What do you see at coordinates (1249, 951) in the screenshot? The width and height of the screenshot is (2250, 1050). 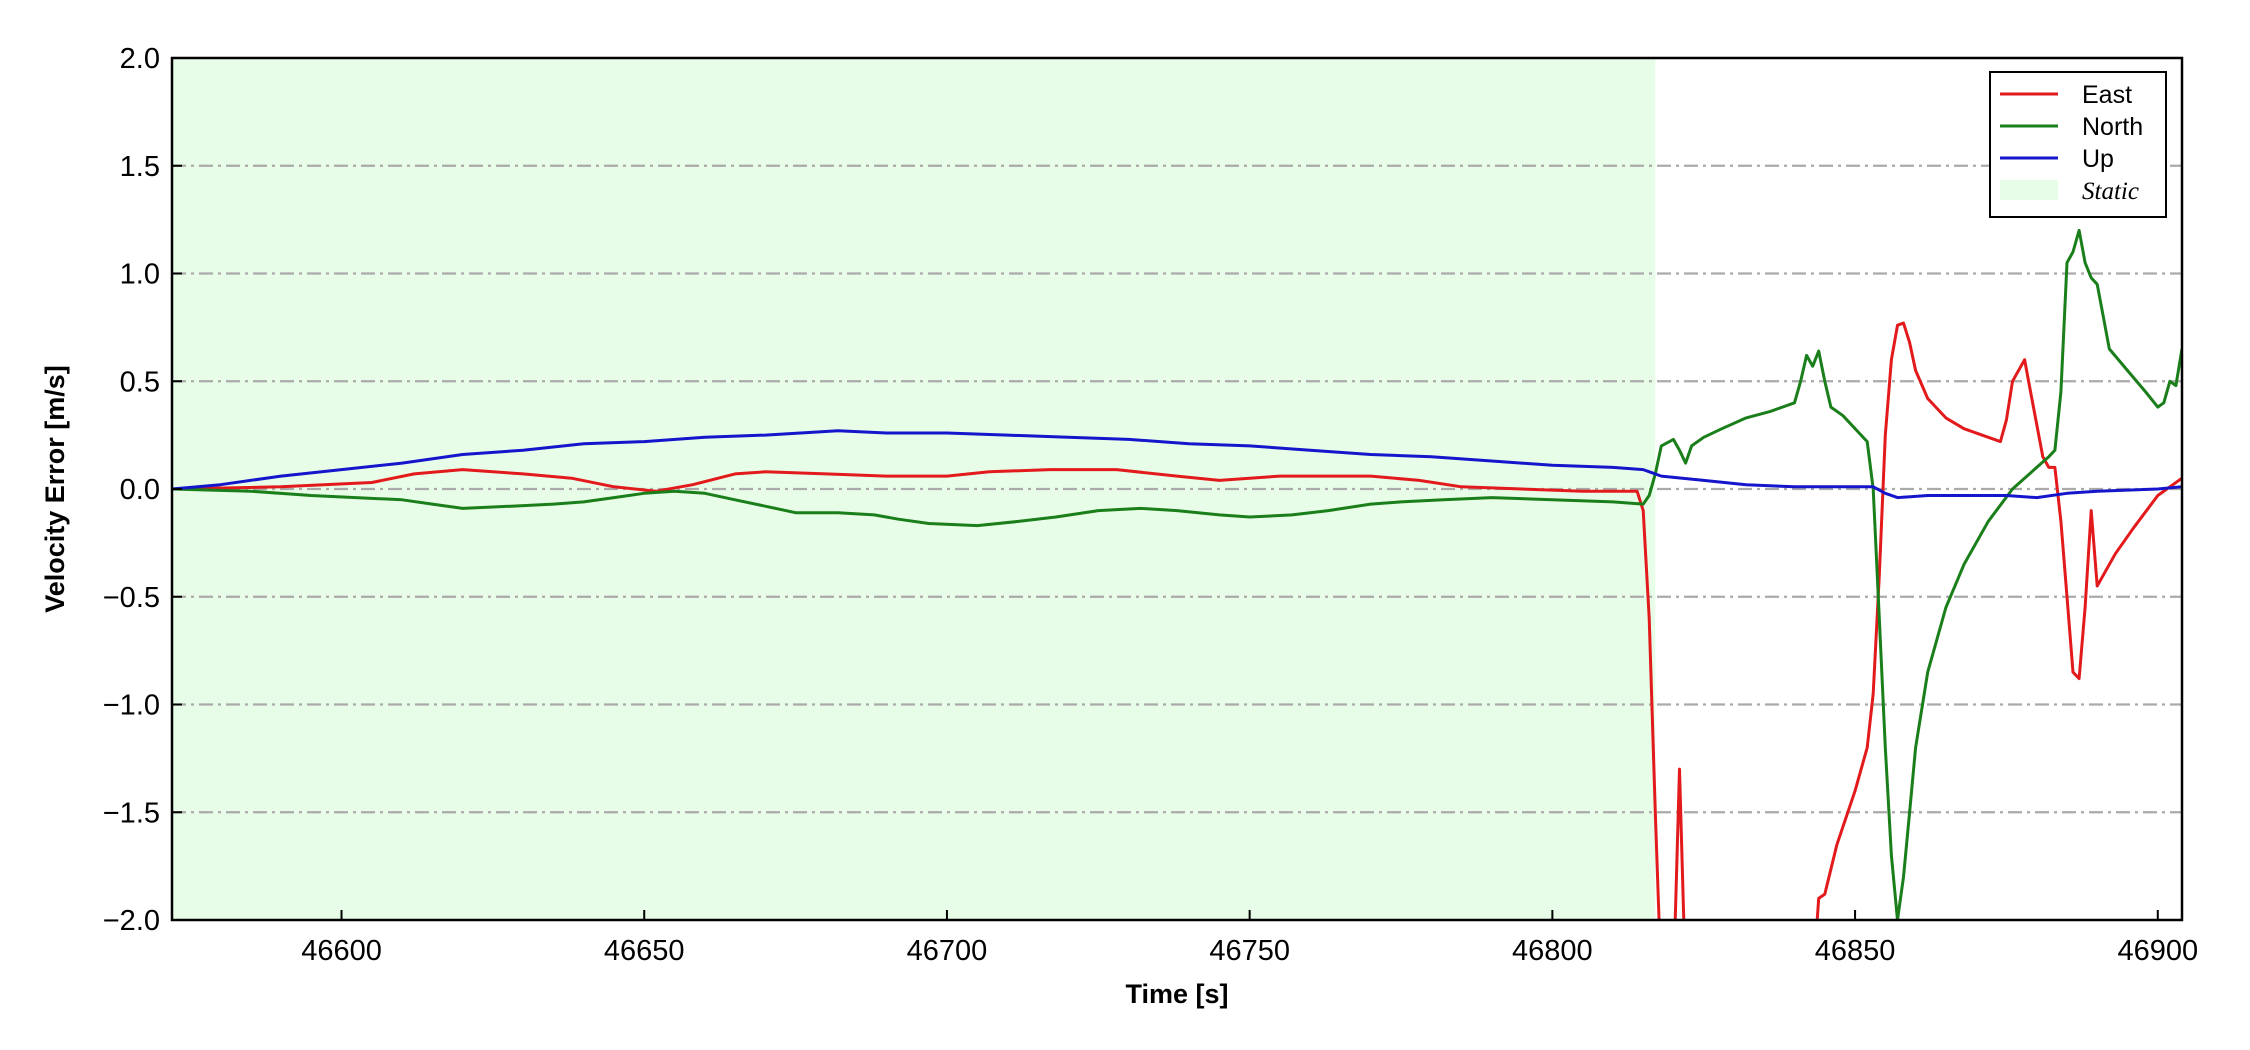 I see `x-tick-label: 46750` at bounding box center [1249, 951].